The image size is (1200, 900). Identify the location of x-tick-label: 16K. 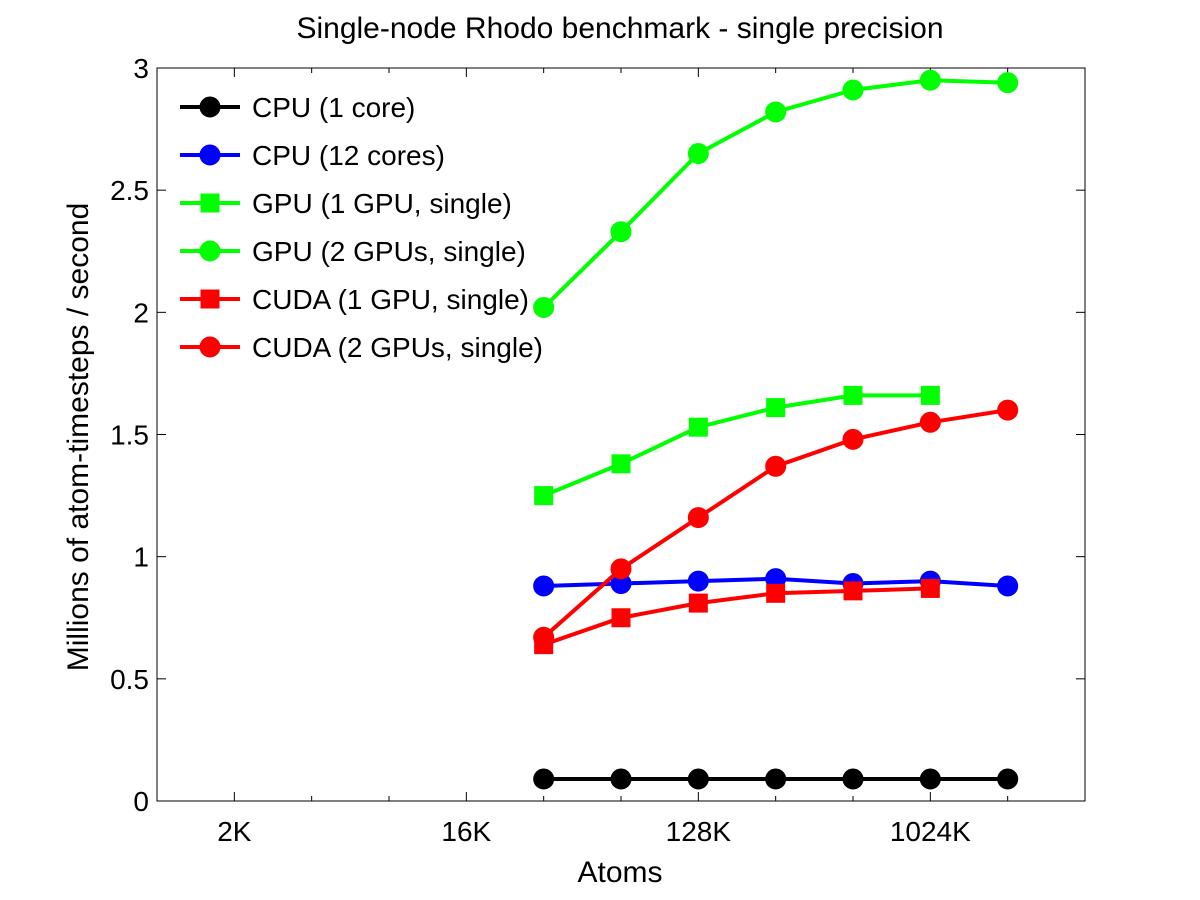
(466, 831).